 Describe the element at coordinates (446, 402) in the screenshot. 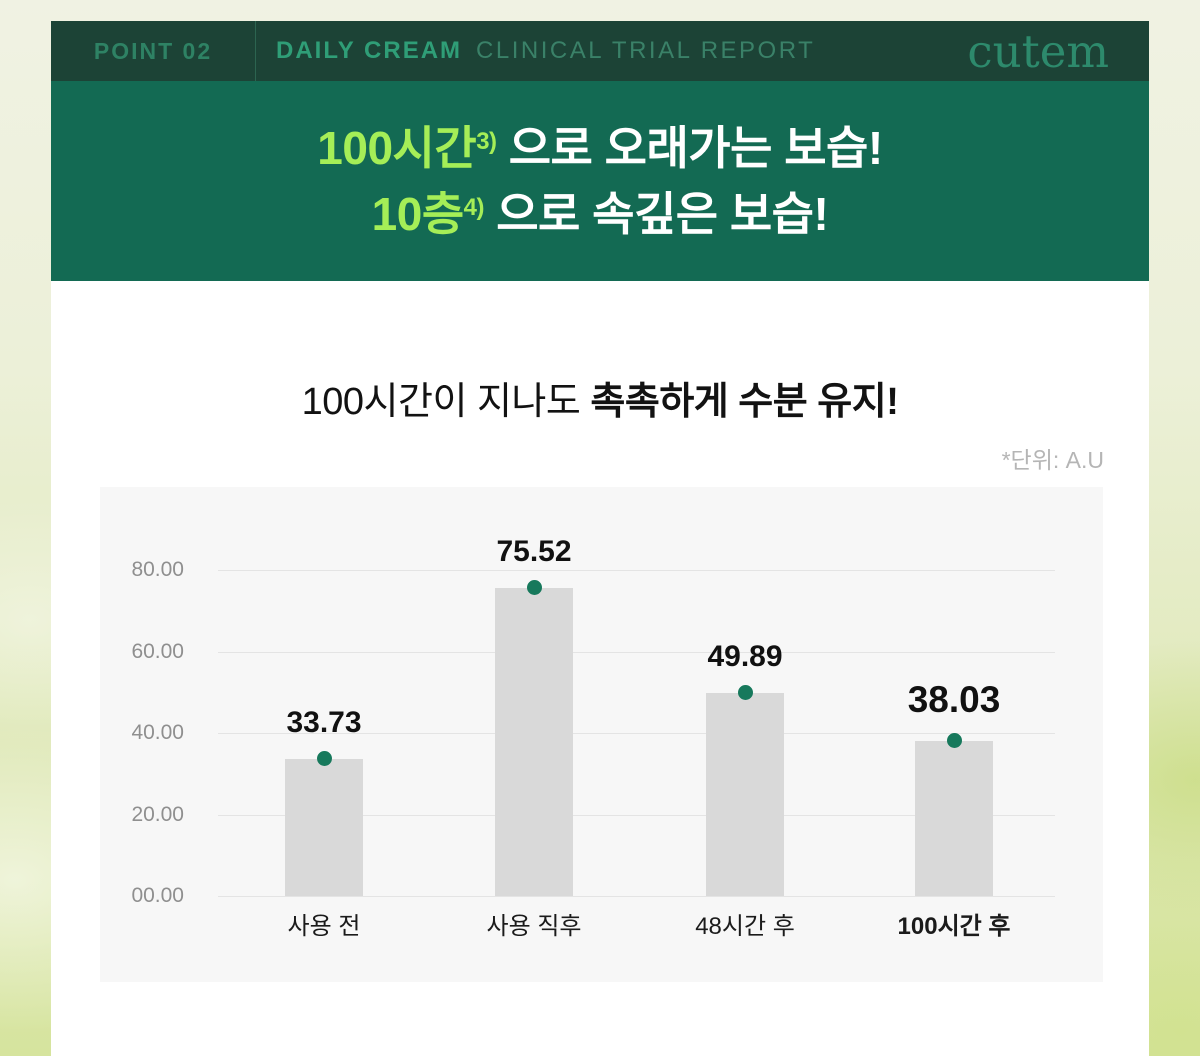

I see `chart-title-normal: 100시간이 지나도` at that location.